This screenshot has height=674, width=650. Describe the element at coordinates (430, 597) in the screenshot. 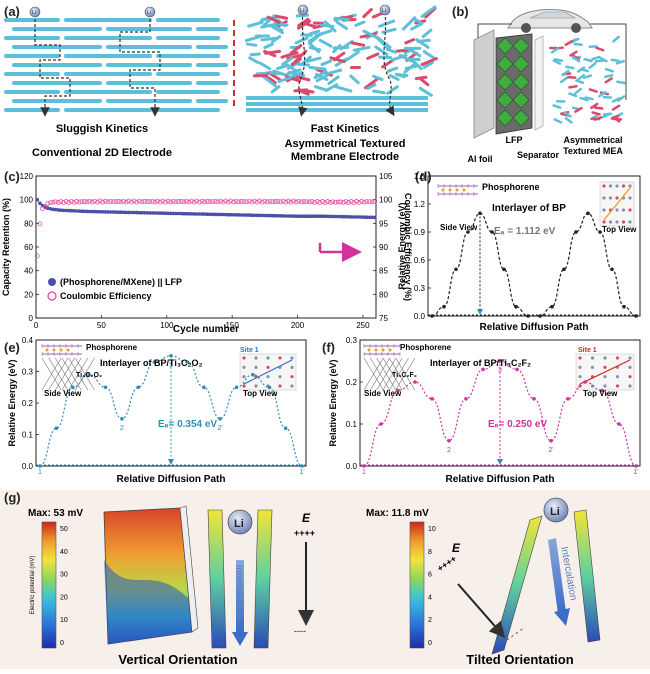

I see `colorbar-tick-label: 4` at that location.